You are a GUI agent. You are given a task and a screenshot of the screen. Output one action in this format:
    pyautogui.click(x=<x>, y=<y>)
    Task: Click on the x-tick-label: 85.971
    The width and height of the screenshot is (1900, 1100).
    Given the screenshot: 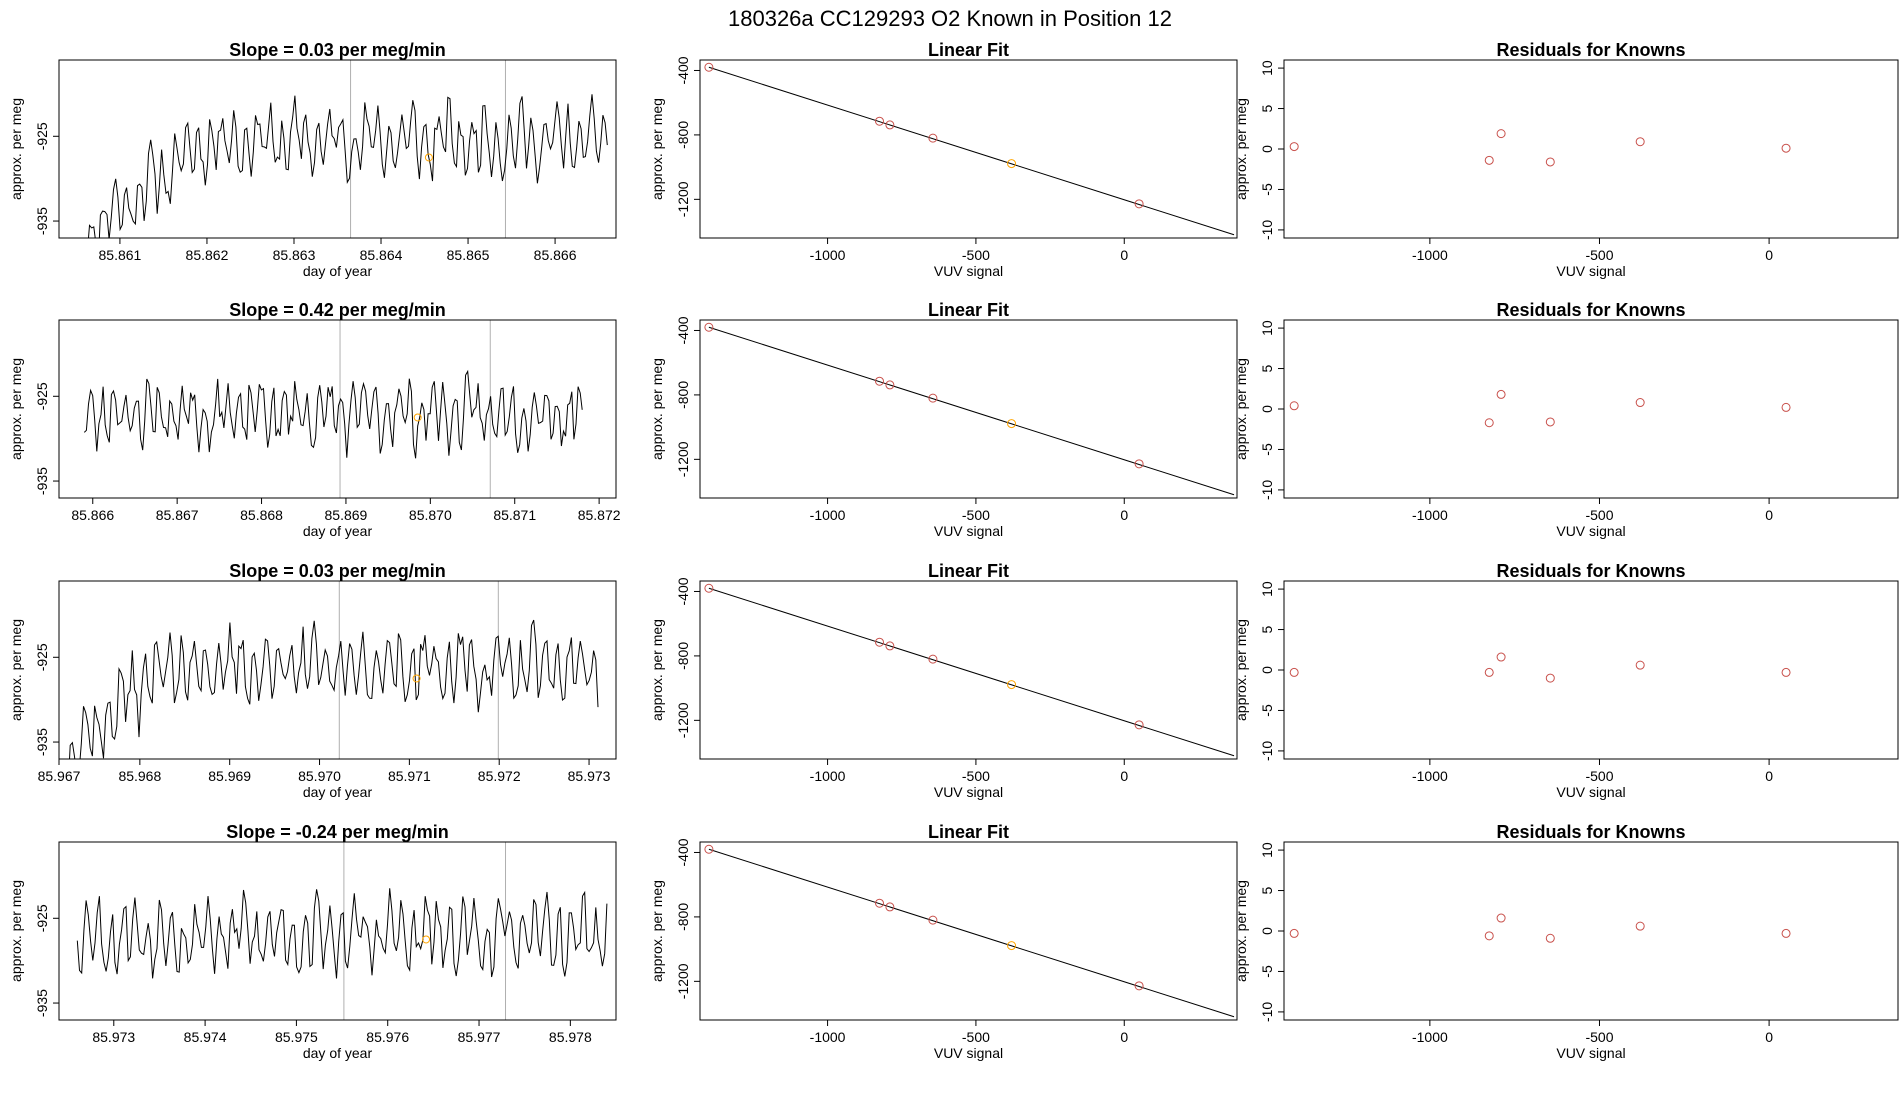 What is the action you would take?
    pyautogui.click(x=409, y=776)
    